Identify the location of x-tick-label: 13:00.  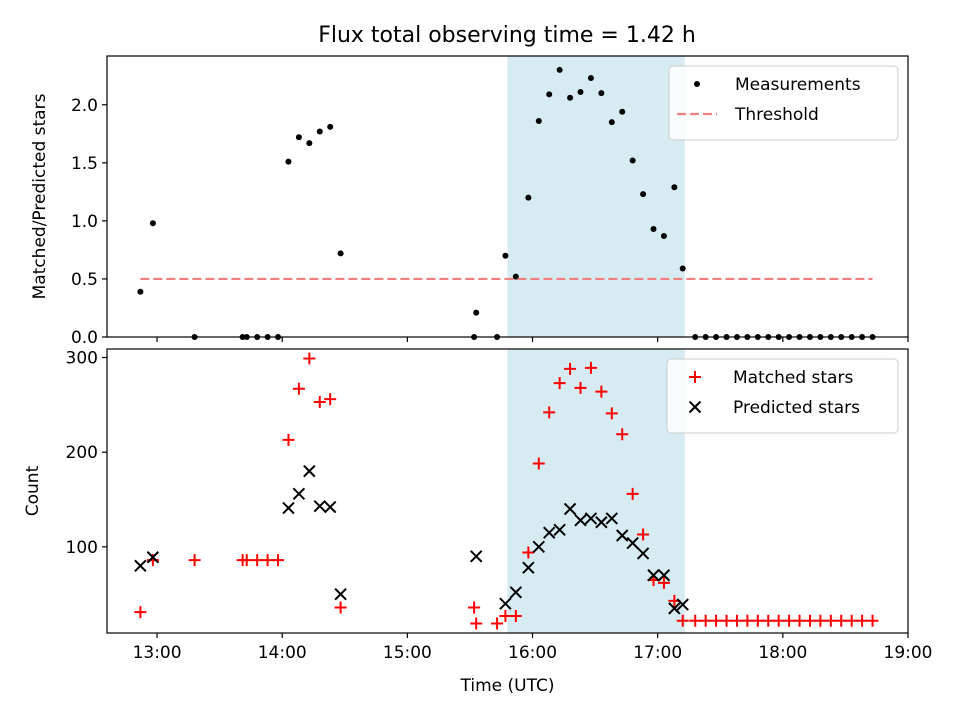
(157, 653).